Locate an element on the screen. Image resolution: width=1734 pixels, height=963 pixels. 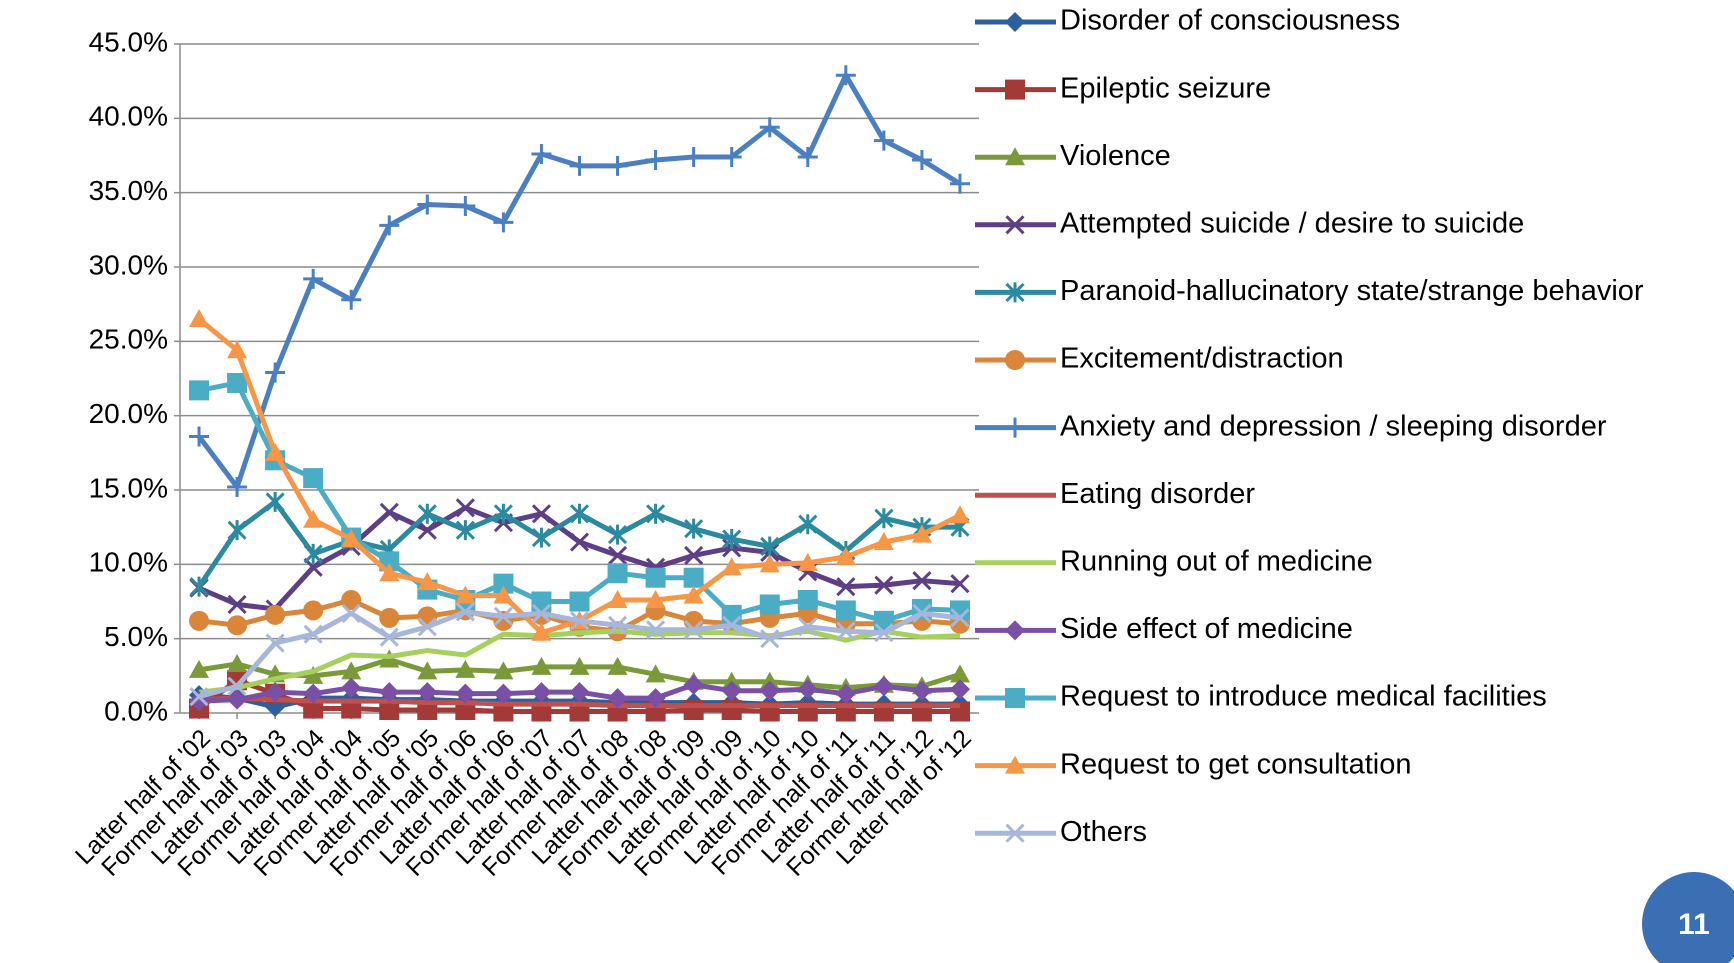
y-tick-label: 10.0% is located at coordinates (128, 562).